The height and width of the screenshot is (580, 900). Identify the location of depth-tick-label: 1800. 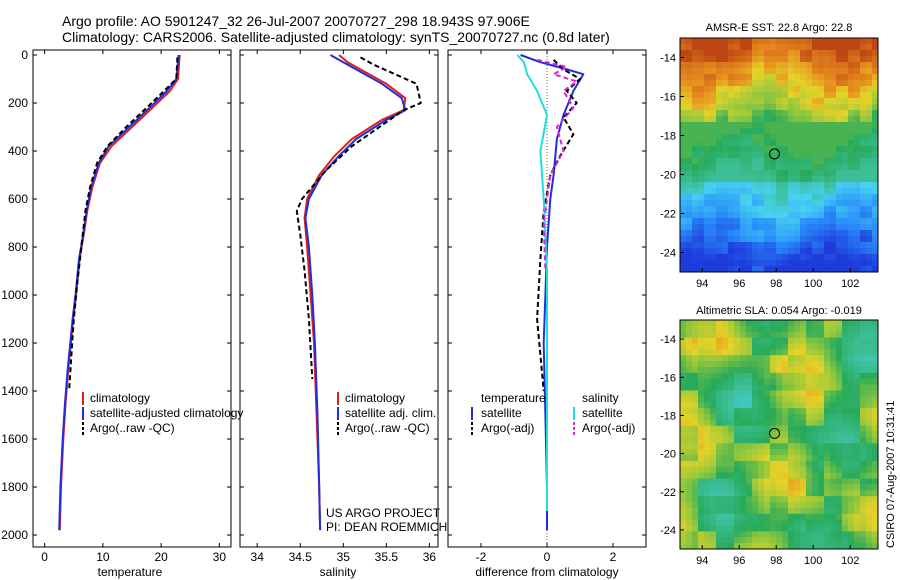
(14, 487).